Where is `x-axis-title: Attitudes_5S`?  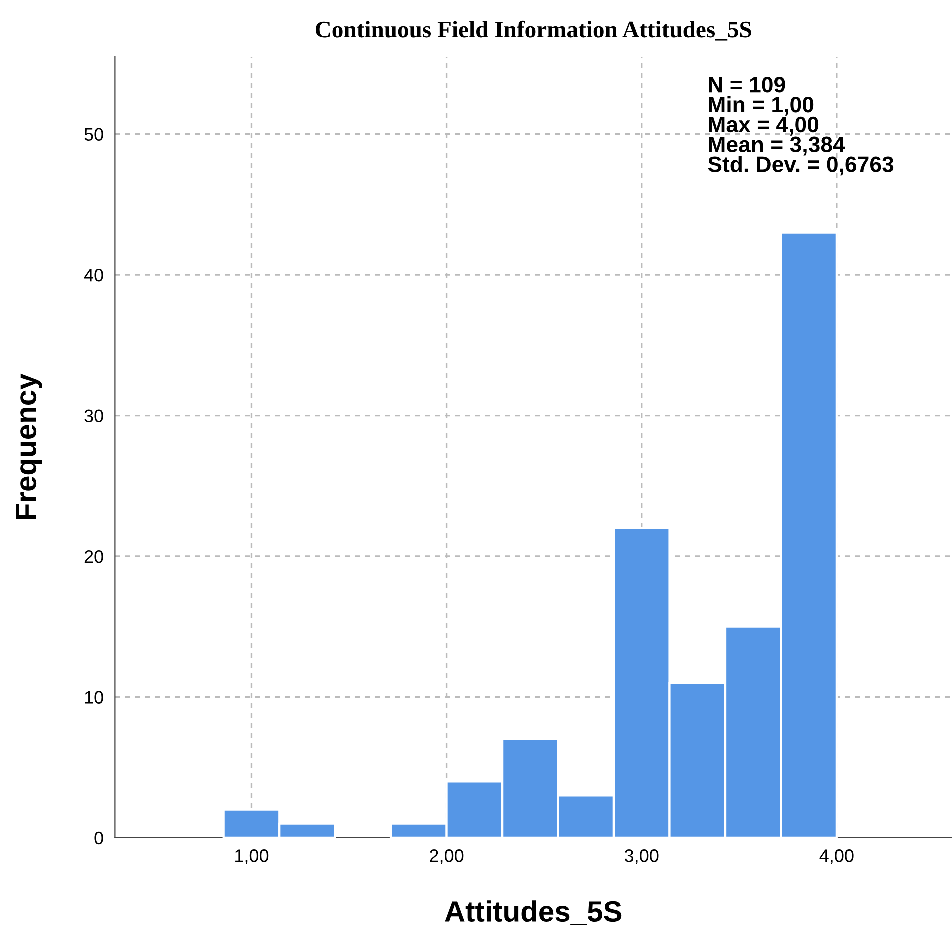
x-axis-title: Attitudes_5S is located at coordinates (533, 913).